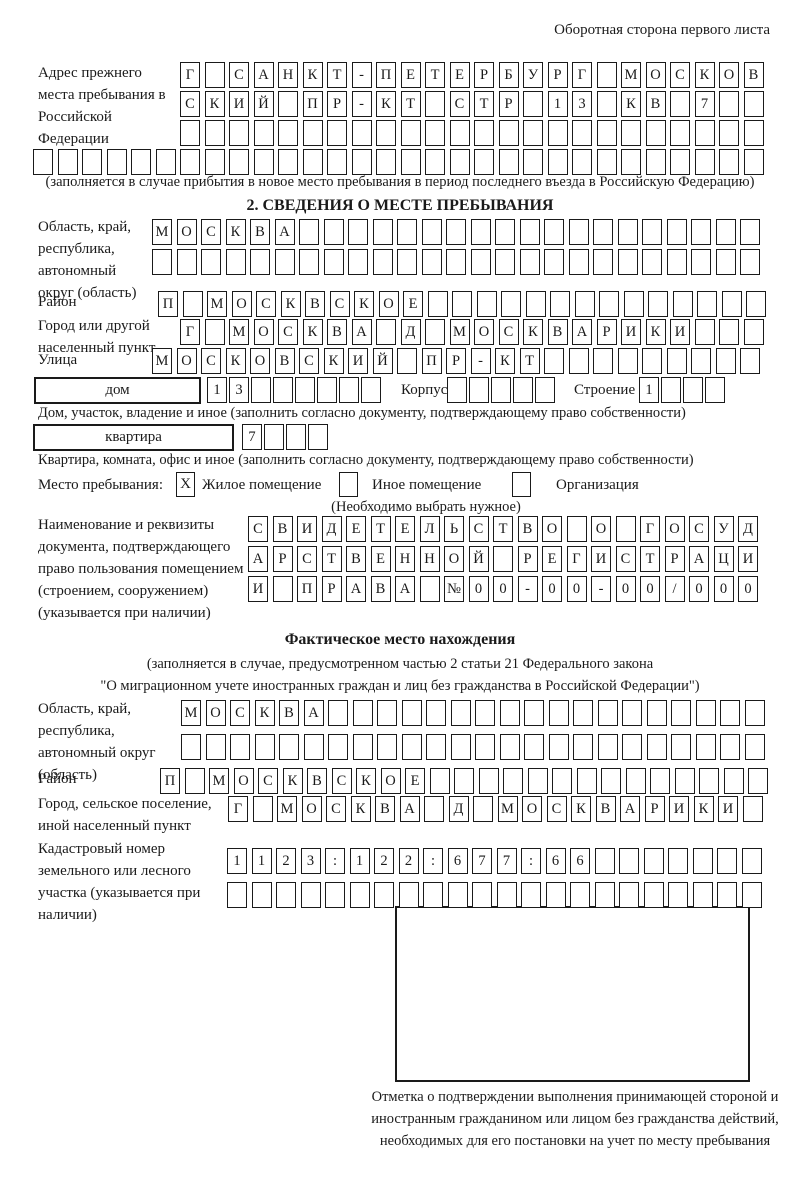  Describe the element at coordinates (168, 304) in the screenshot. I see `char-cell: П` at that location.